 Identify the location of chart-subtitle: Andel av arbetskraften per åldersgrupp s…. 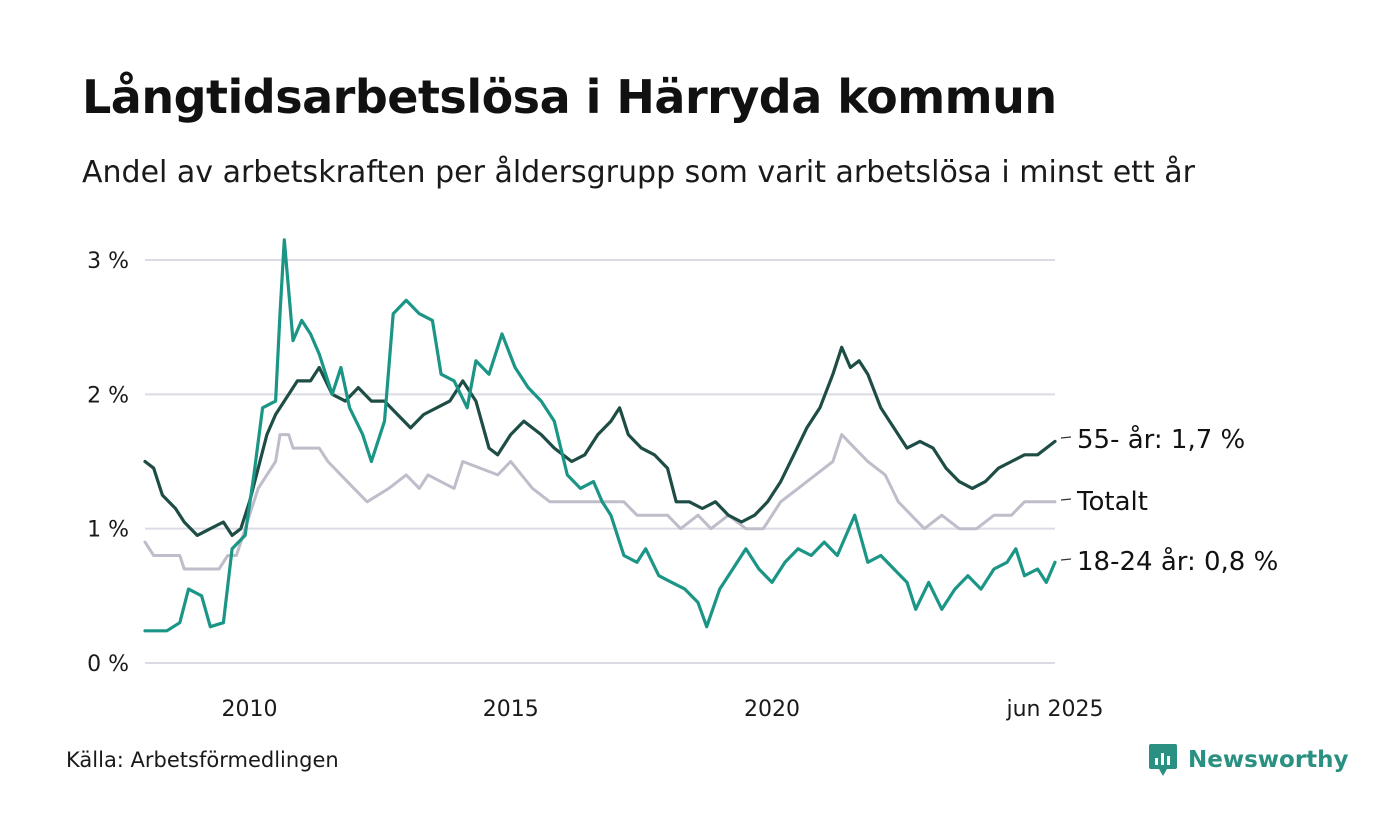
(638, 172).